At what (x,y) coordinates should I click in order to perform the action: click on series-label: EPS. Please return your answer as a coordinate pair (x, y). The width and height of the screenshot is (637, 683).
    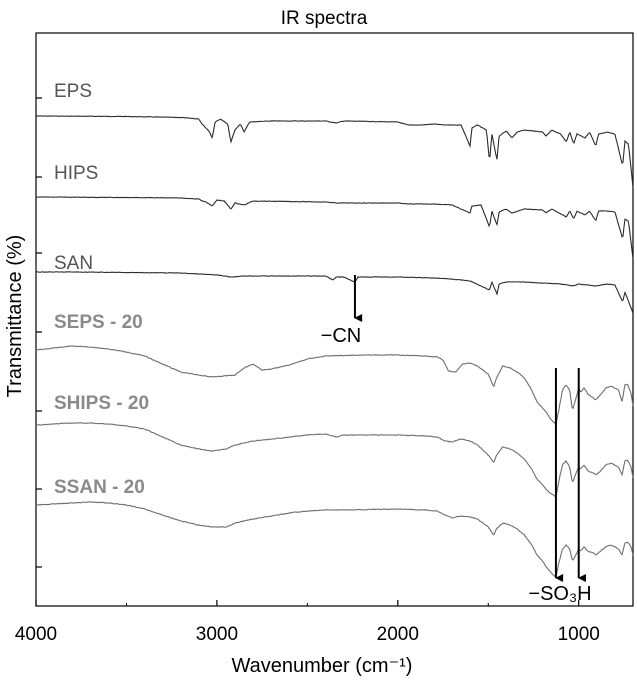
    Looking at the image, I should click on (73, 91).